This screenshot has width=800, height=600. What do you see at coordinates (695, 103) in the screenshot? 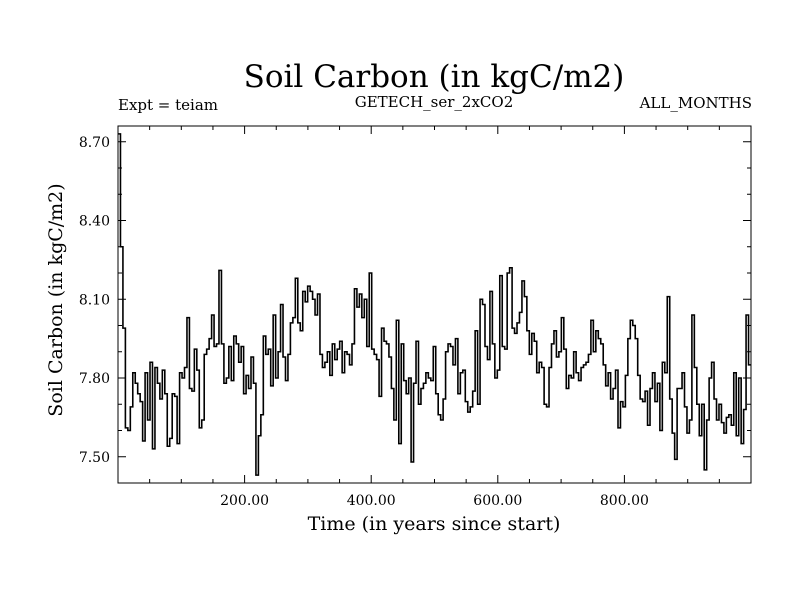
I see `months-label: ALL_MONTHS` at bounding box center [695, 103].